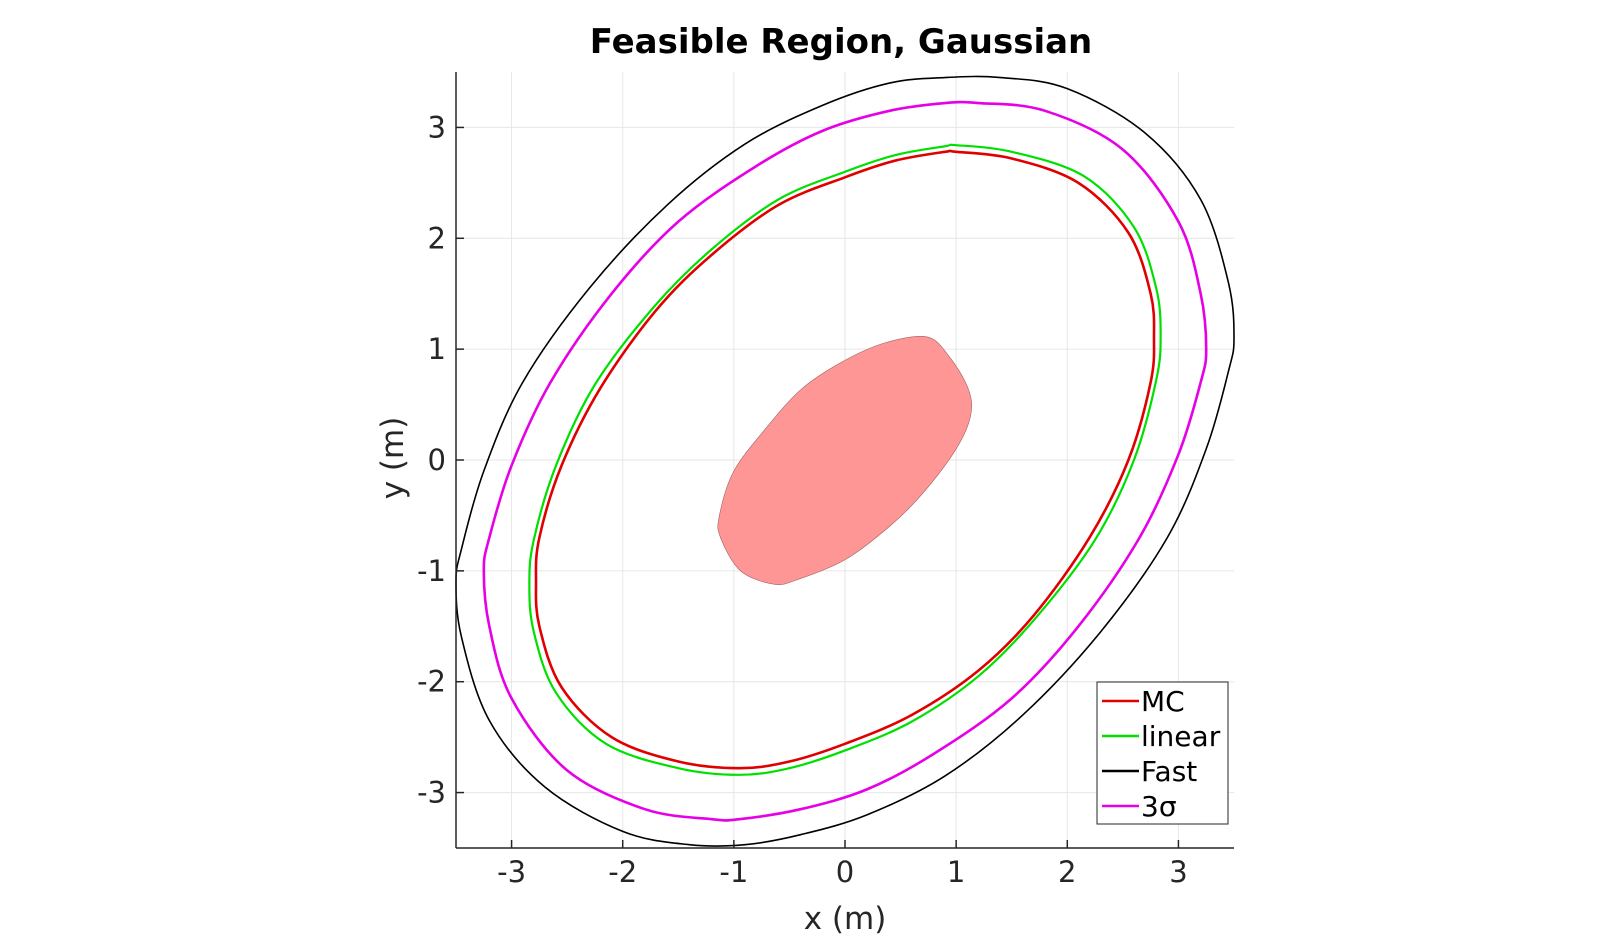  I want to click on legend-label: MC, so click(1163, 701).